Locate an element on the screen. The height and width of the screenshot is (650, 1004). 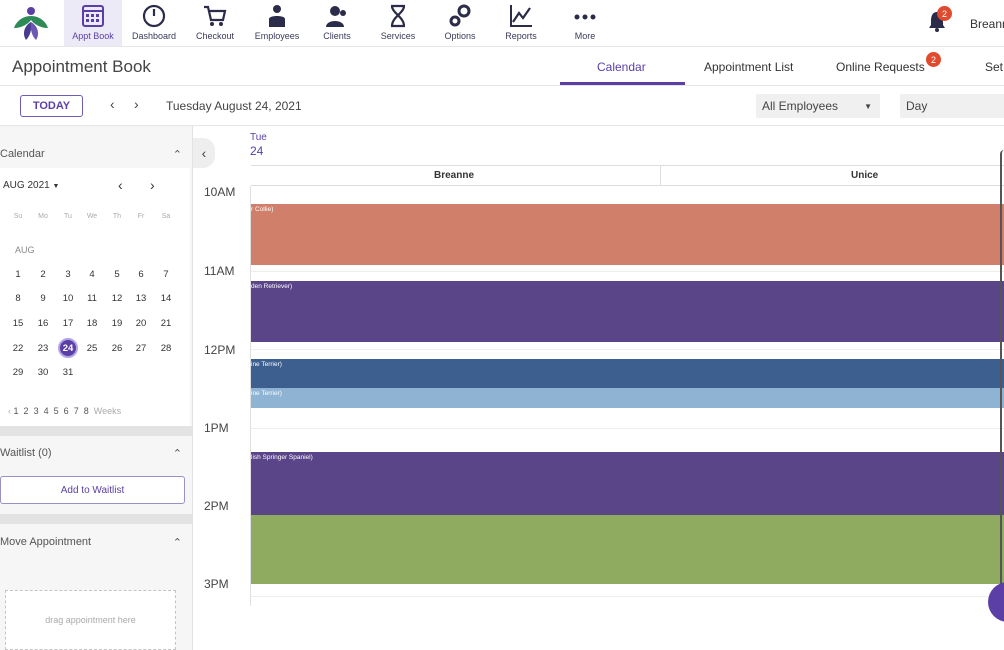
calendar-day: 30 is located at coordinates (43, 372).